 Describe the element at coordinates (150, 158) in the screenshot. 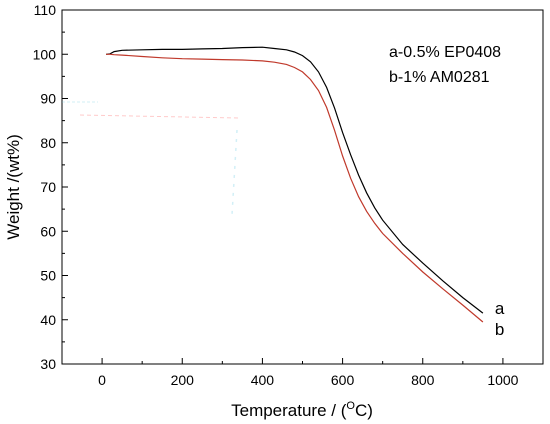

I see `faint-artifacts` at that location.